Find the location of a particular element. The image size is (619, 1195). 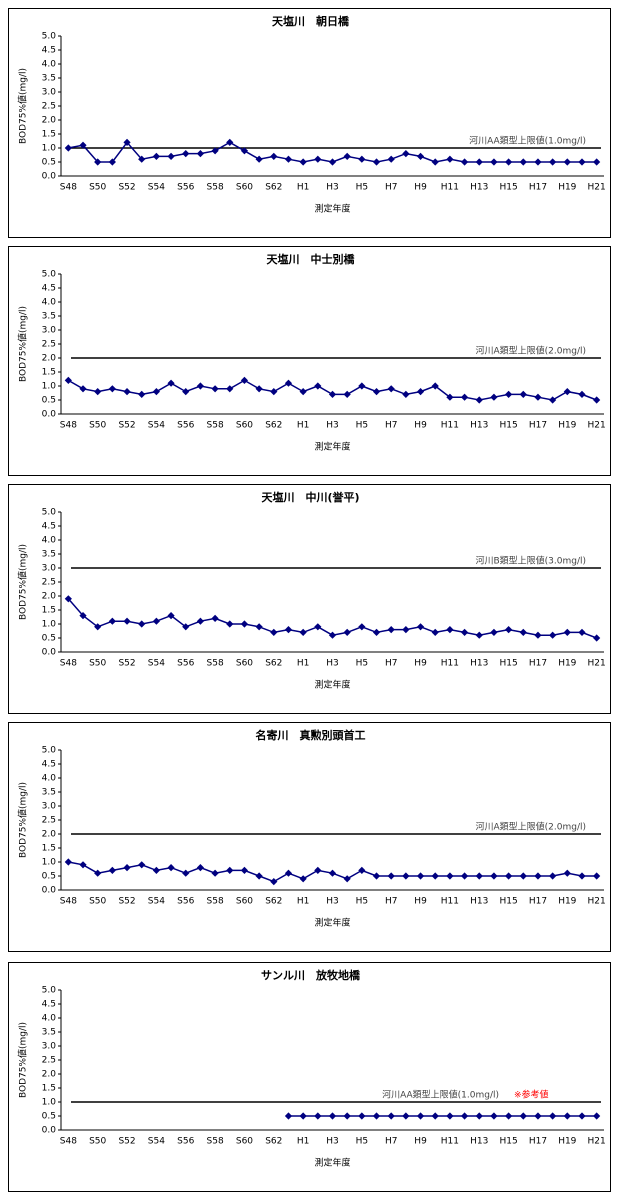

reference-label: 河川A類型上限値(2.0mg/l) is located at coordinates (530, 827).